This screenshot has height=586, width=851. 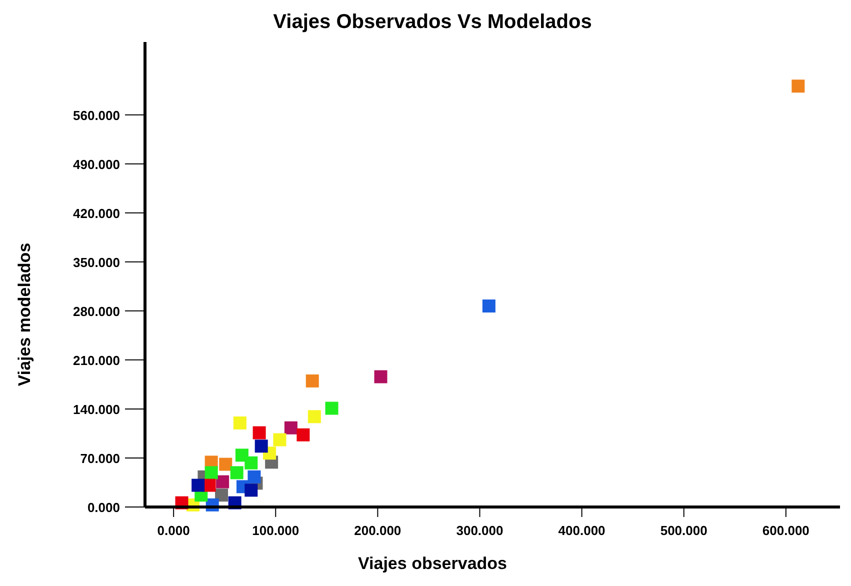 What do you see at coordinates (276, 530) in the screenshot?
I see `x-tick-label: 100.000` at bounding box center [276, 530].